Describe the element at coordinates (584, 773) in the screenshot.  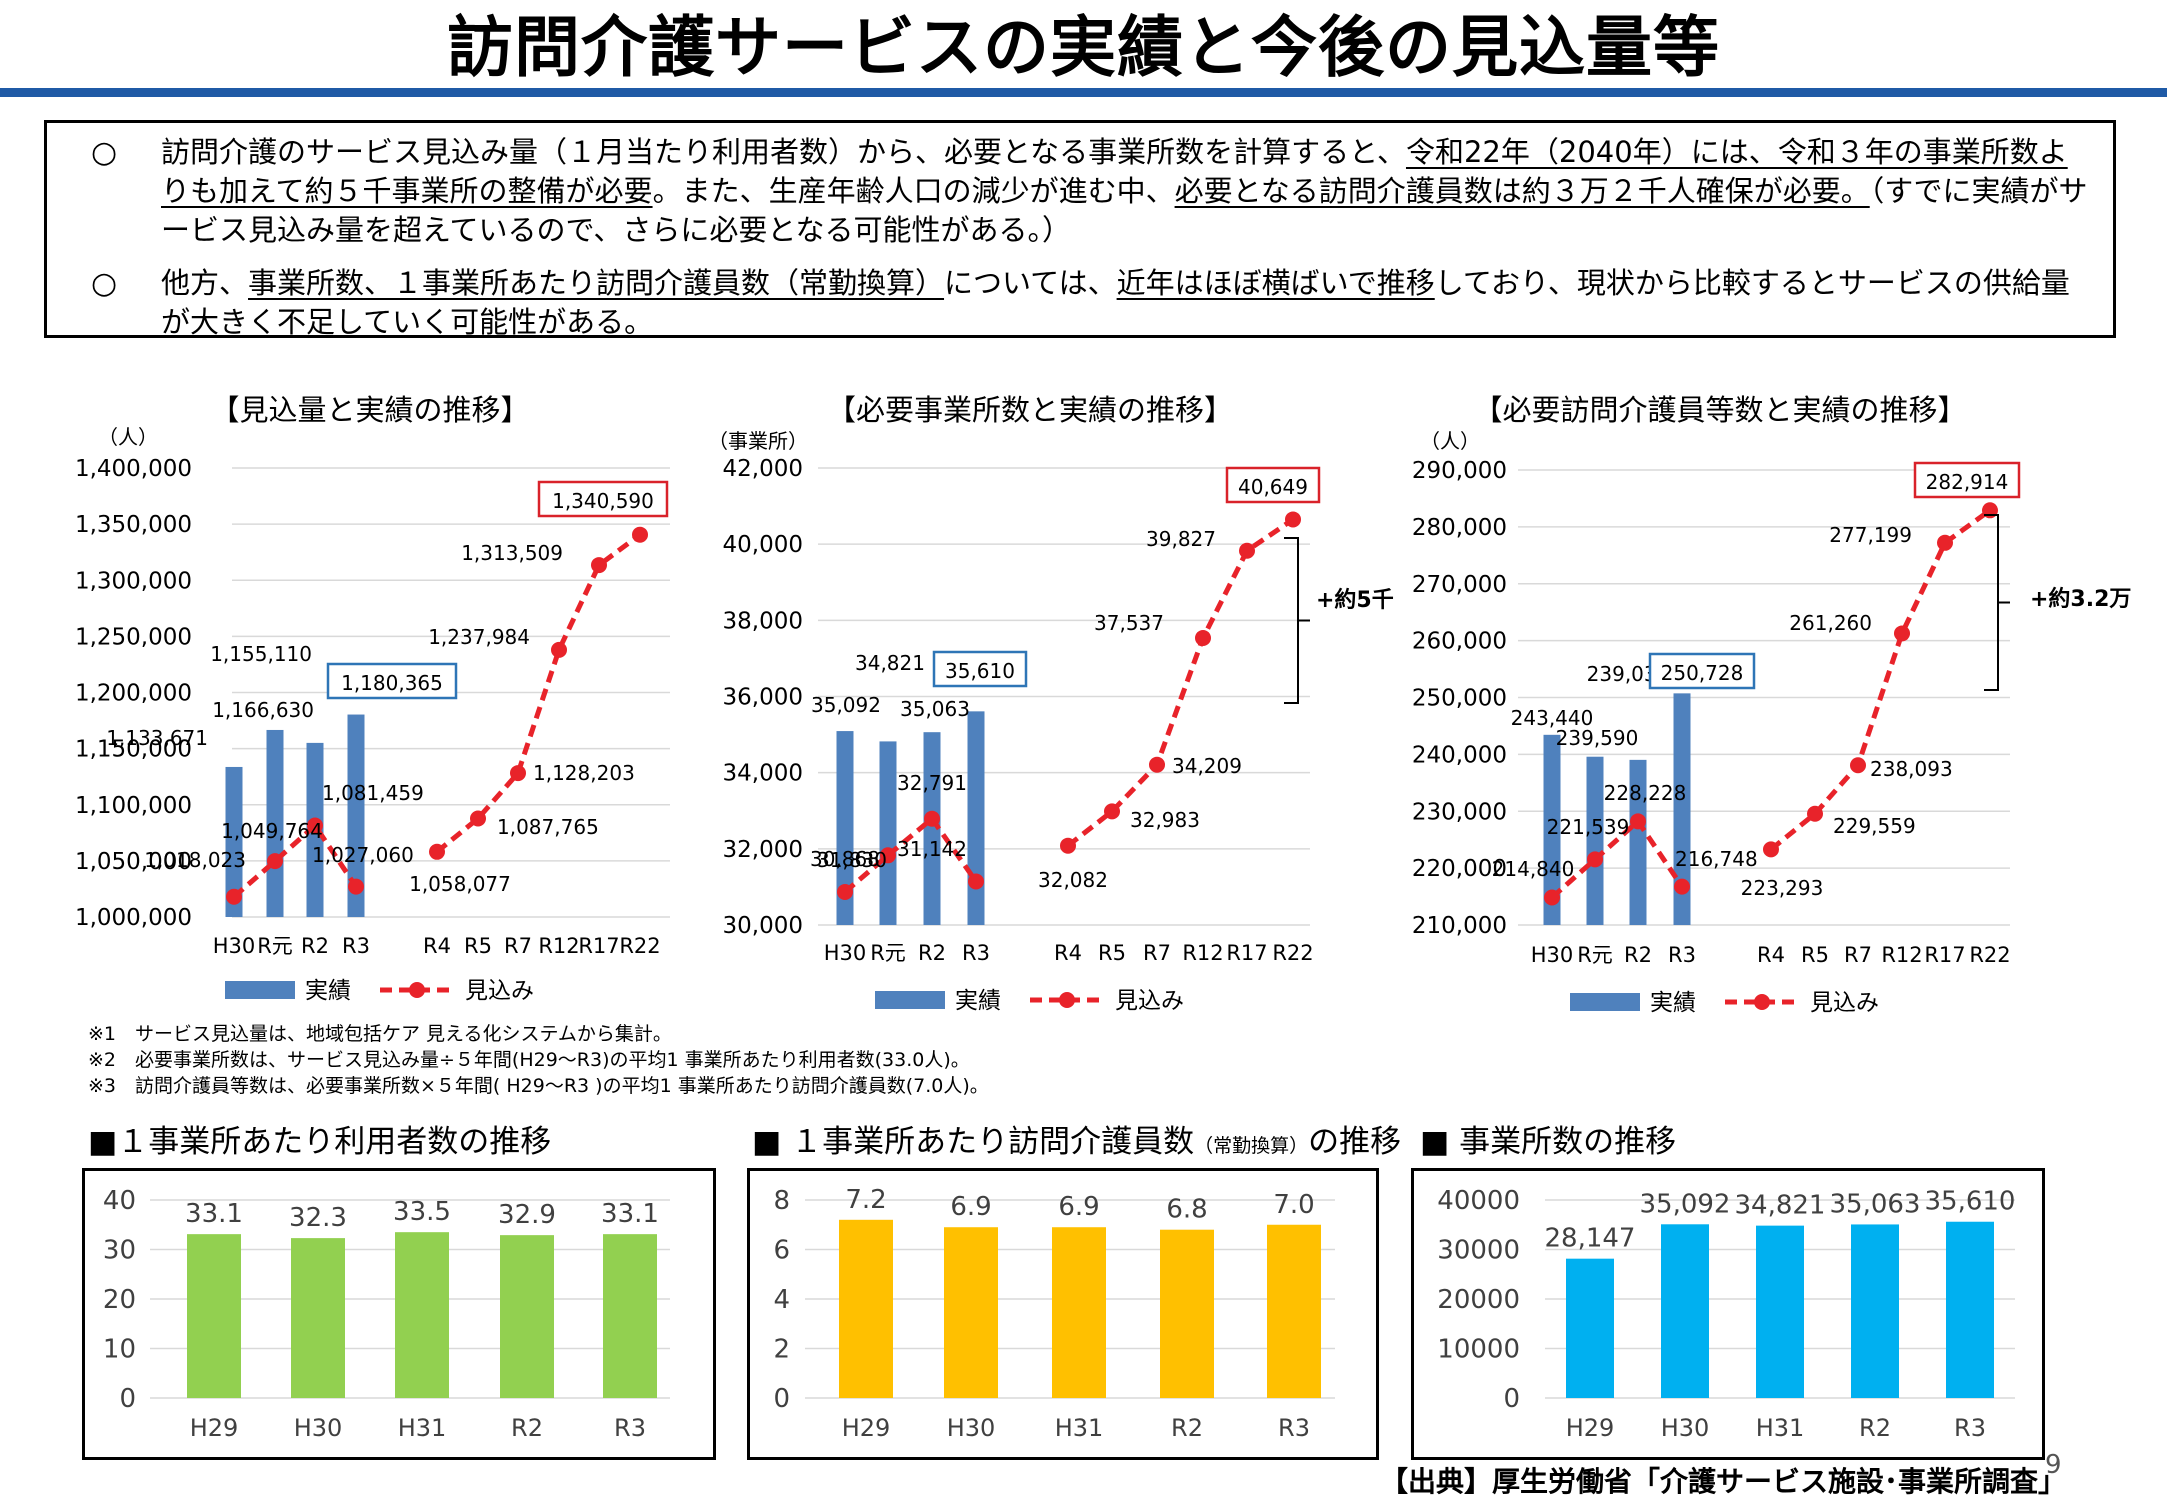
I see `line-data-label: 1,128,203` at that location.